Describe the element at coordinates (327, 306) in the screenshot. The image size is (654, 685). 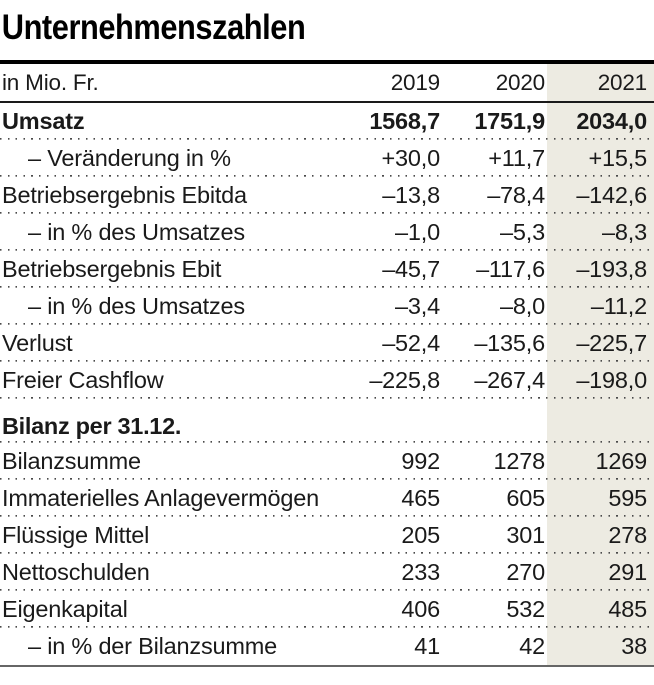
I see `table-row: – in % des Umsatzes –3,4 –8,0 –11,2` at that location.